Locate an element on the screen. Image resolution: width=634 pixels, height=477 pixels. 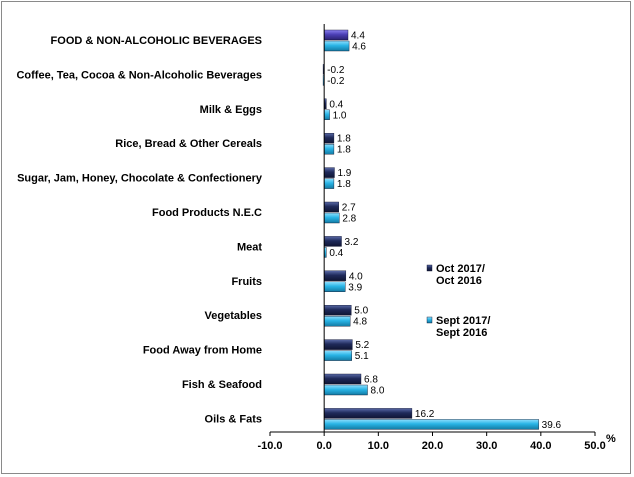
data-label: 4.0 is located at coordinates (356, 276).